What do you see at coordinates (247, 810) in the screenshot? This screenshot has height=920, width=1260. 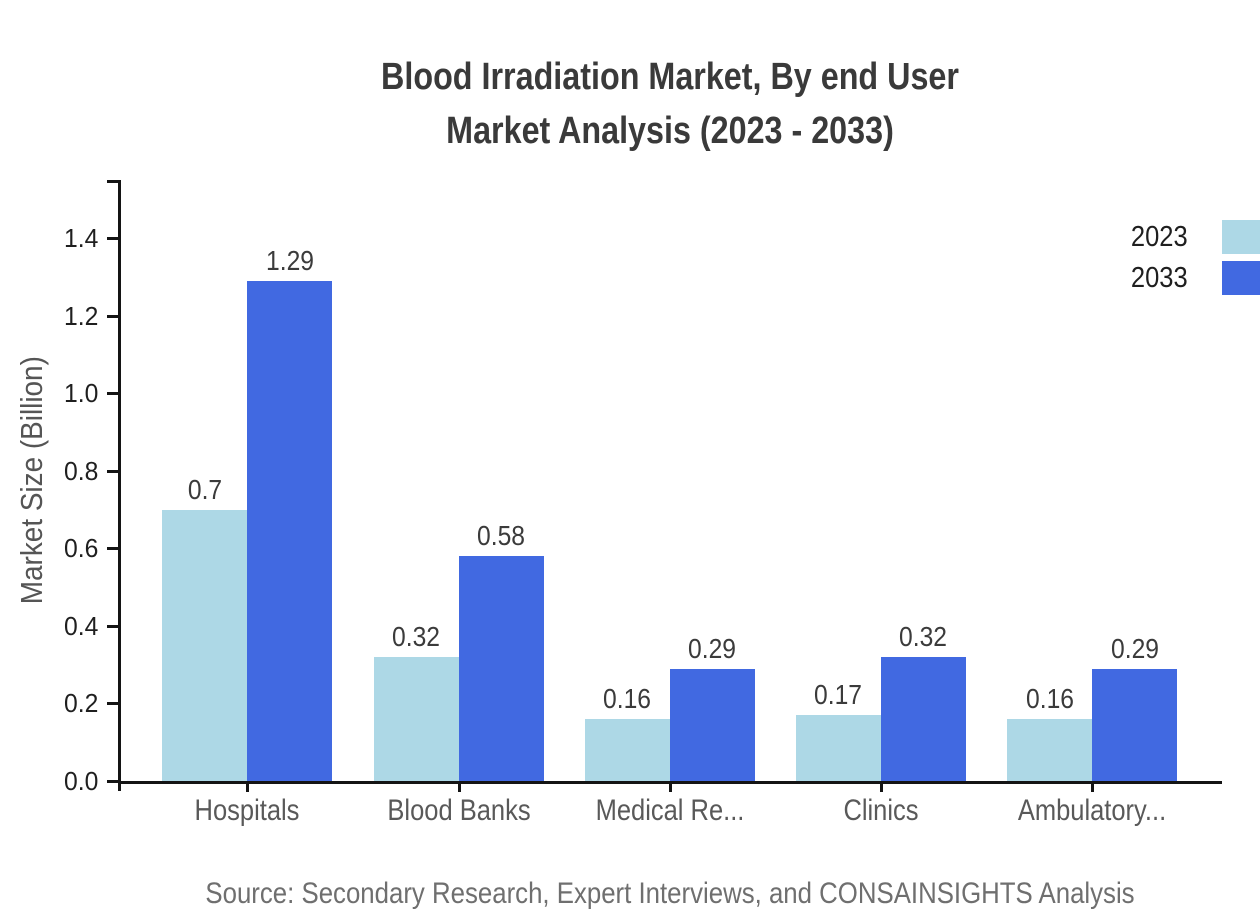 I see `category-label: Hospitals` at bounding box center [247, 810].